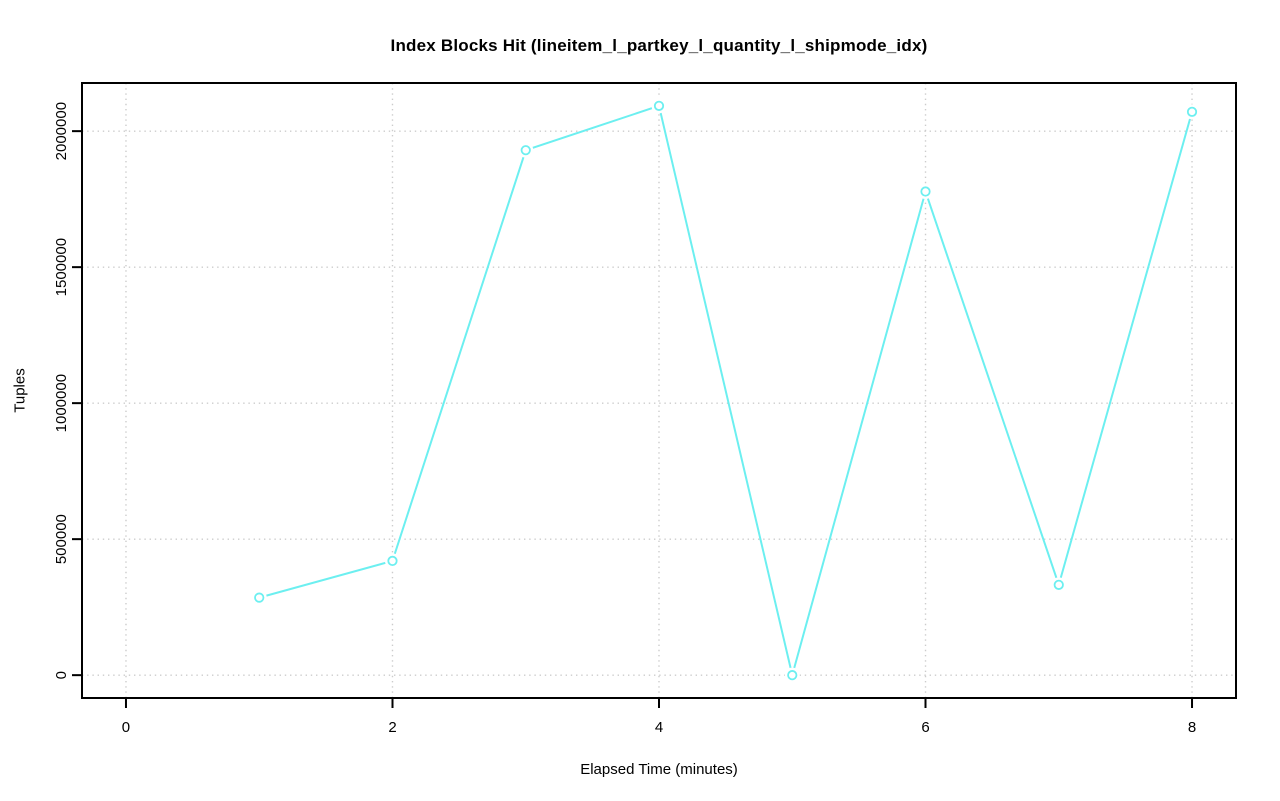 The width and height of the screenshot is (1280, 801). What do you see at coordinates (925, 727) in the screenshot?
I see `x-tick-label: 6` at bounding box center [925, 727].